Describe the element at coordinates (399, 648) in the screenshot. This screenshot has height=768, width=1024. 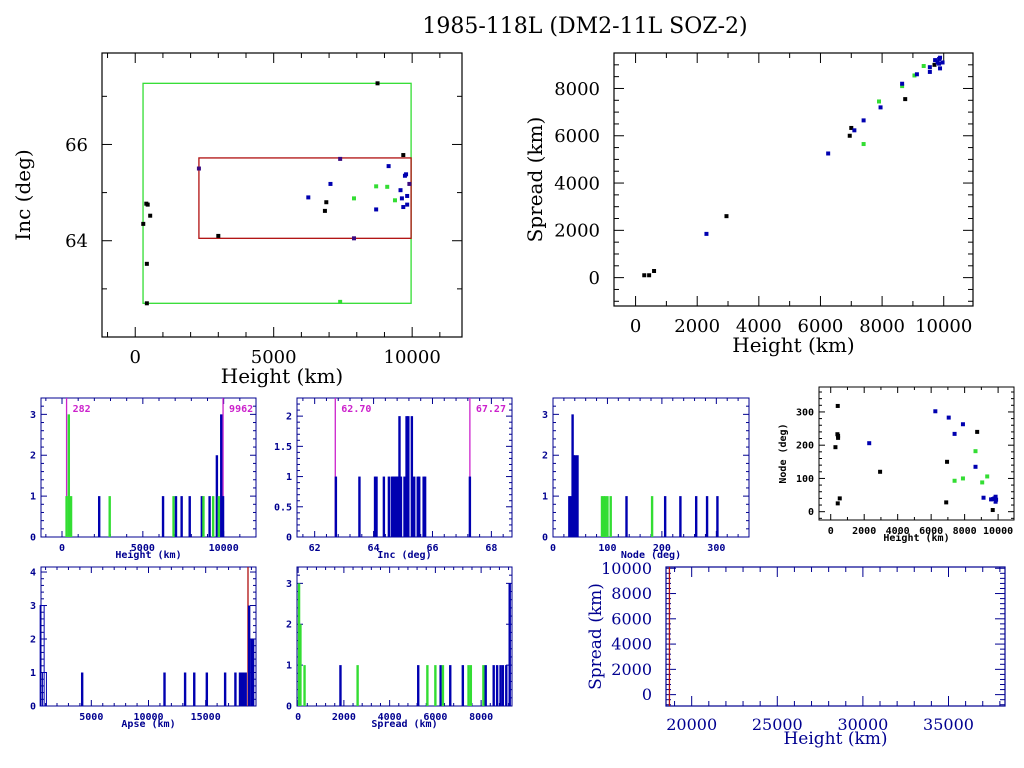
I see `spread-histogram-panel: 0 2000 4000 6000 8000 0 1 2 3 Spread (km)` at that location.